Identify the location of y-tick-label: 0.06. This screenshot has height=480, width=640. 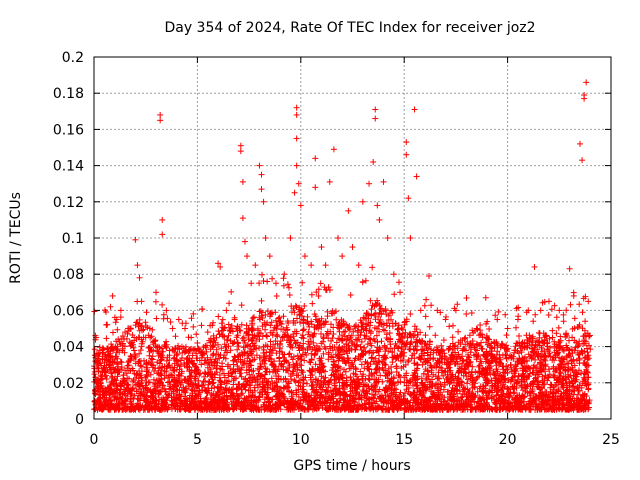
(68, 311).